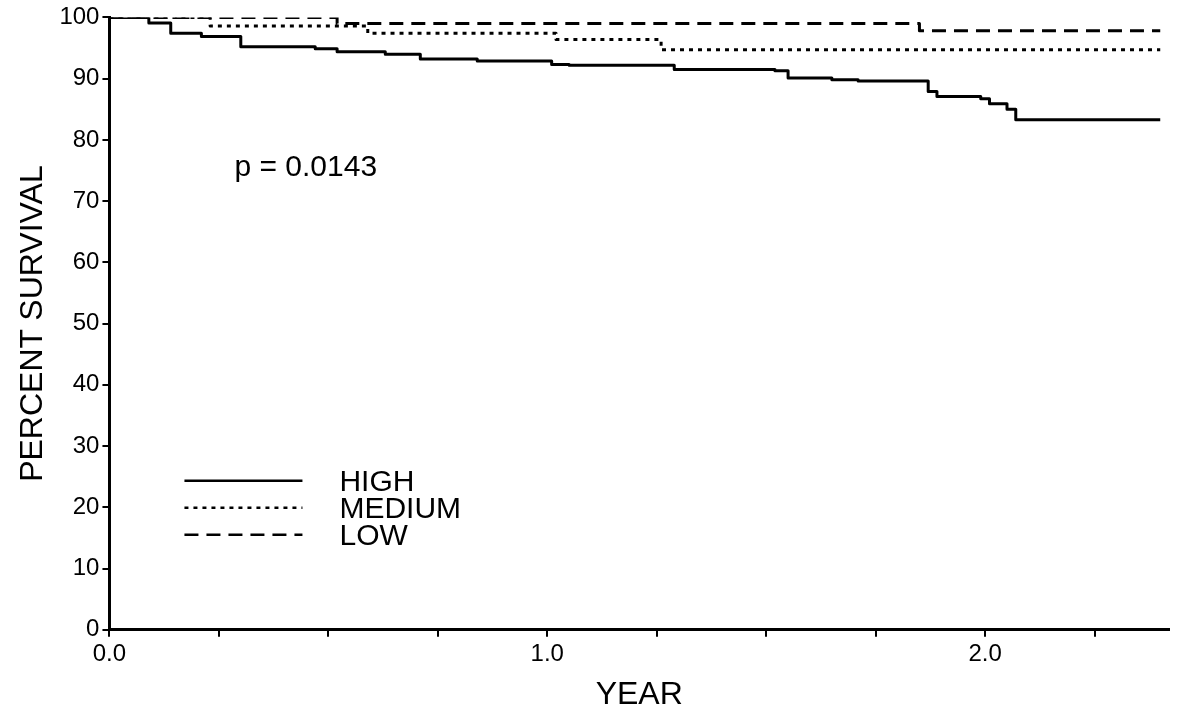  I want to click on y-tick-label: 70, so click(86, 199).